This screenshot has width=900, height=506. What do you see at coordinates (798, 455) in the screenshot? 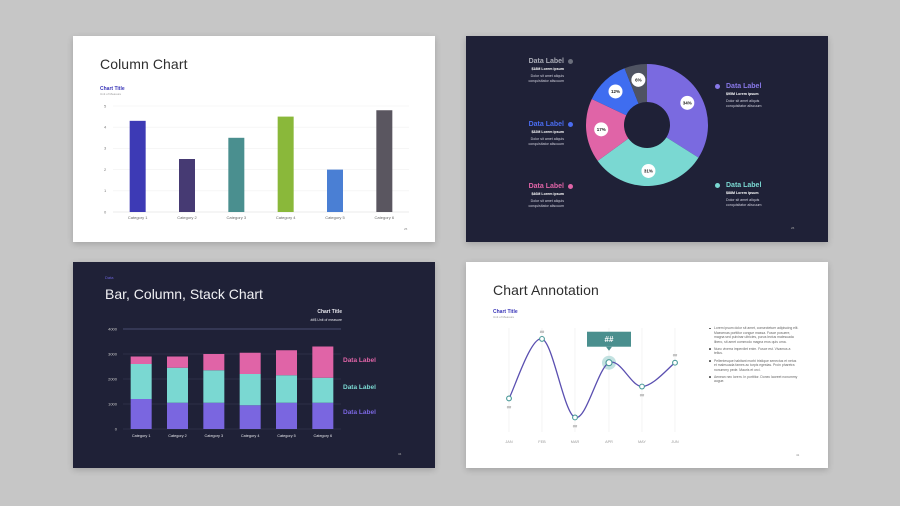
I see `page-number: 41` at bounding box center [798, 455].